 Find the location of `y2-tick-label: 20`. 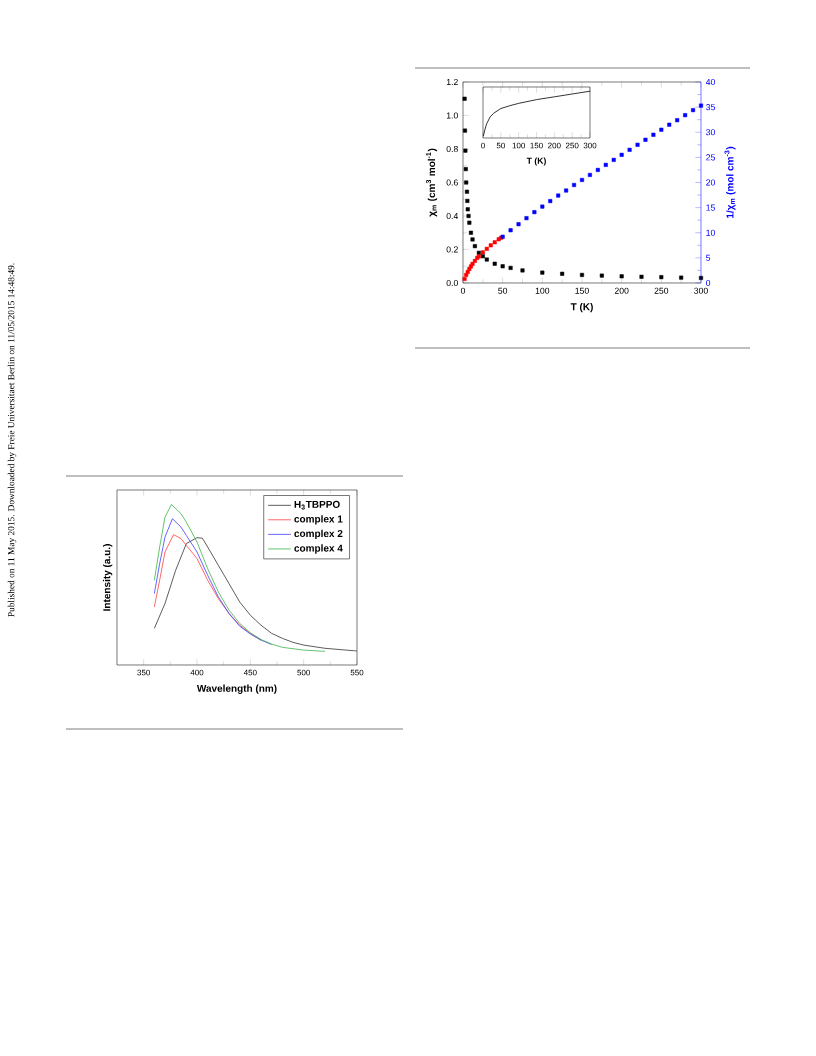

y2-tick-label: 20 is located at coordinates (710, 182).